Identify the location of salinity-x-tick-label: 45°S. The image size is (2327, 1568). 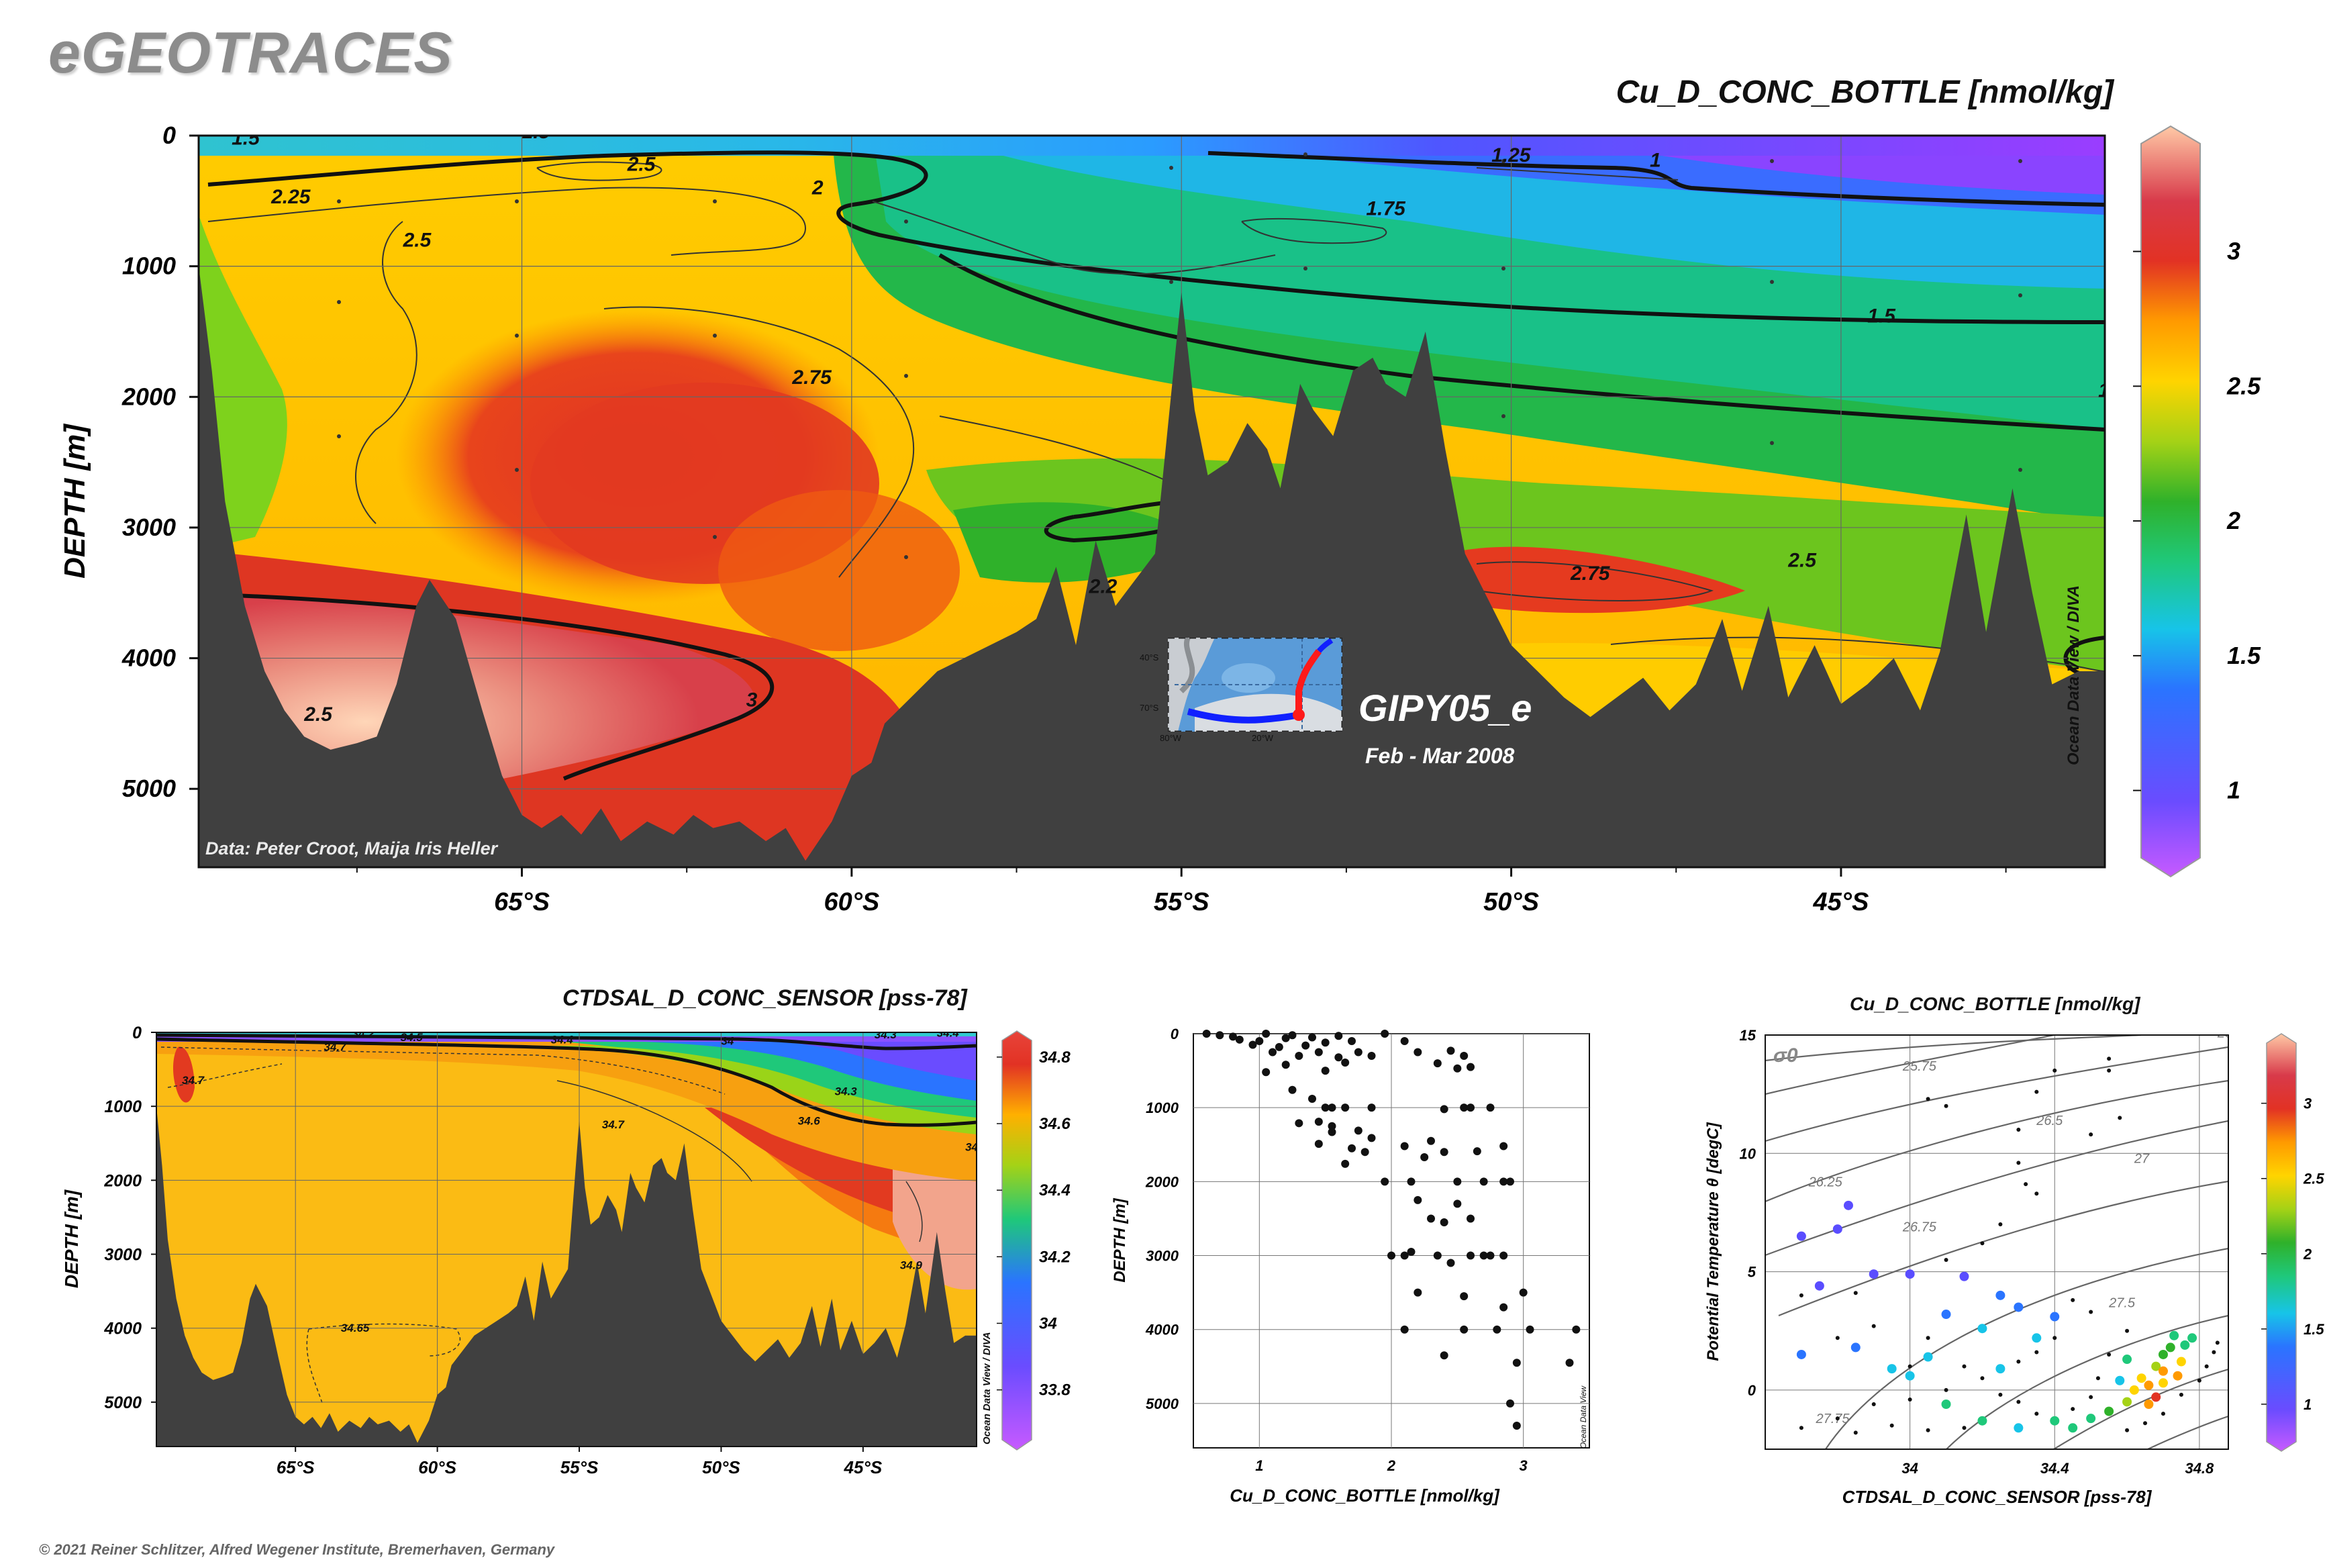
(863, 1467).